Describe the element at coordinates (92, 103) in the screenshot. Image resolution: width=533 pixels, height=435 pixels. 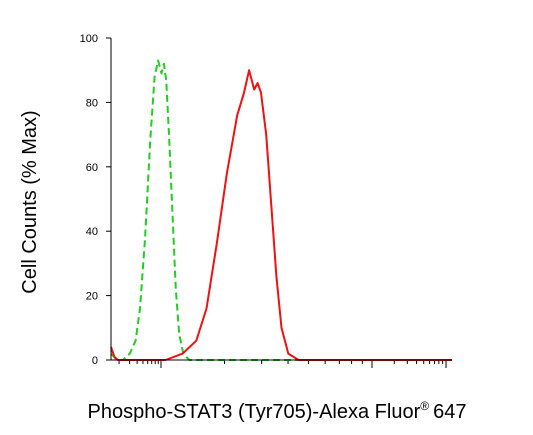
I see `y-tick-label: 80` at that location.